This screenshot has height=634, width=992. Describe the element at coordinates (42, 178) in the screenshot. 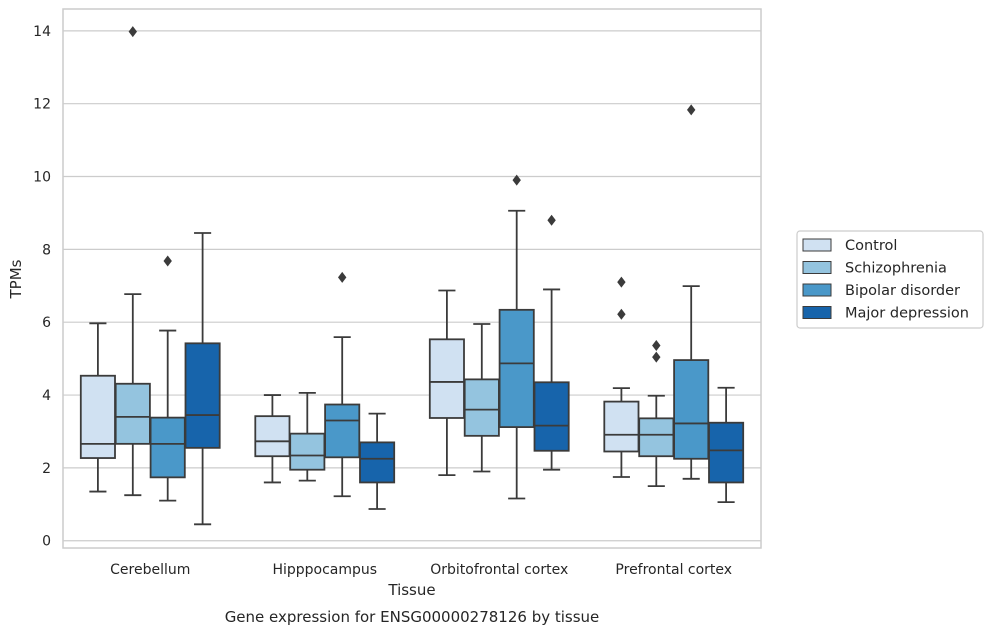

I see `y-tick-label: 10` at that location.